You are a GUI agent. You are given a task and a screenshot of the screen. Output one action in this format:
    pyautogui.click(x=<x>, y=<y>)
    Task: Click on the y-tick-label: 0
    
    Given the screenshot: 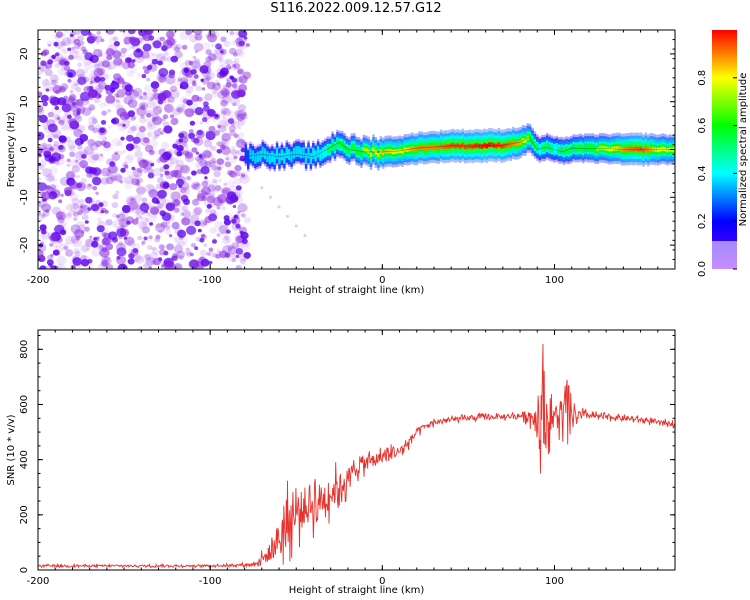 What is the action you would take?
    pyautogui.click(x=24, y=149)
    